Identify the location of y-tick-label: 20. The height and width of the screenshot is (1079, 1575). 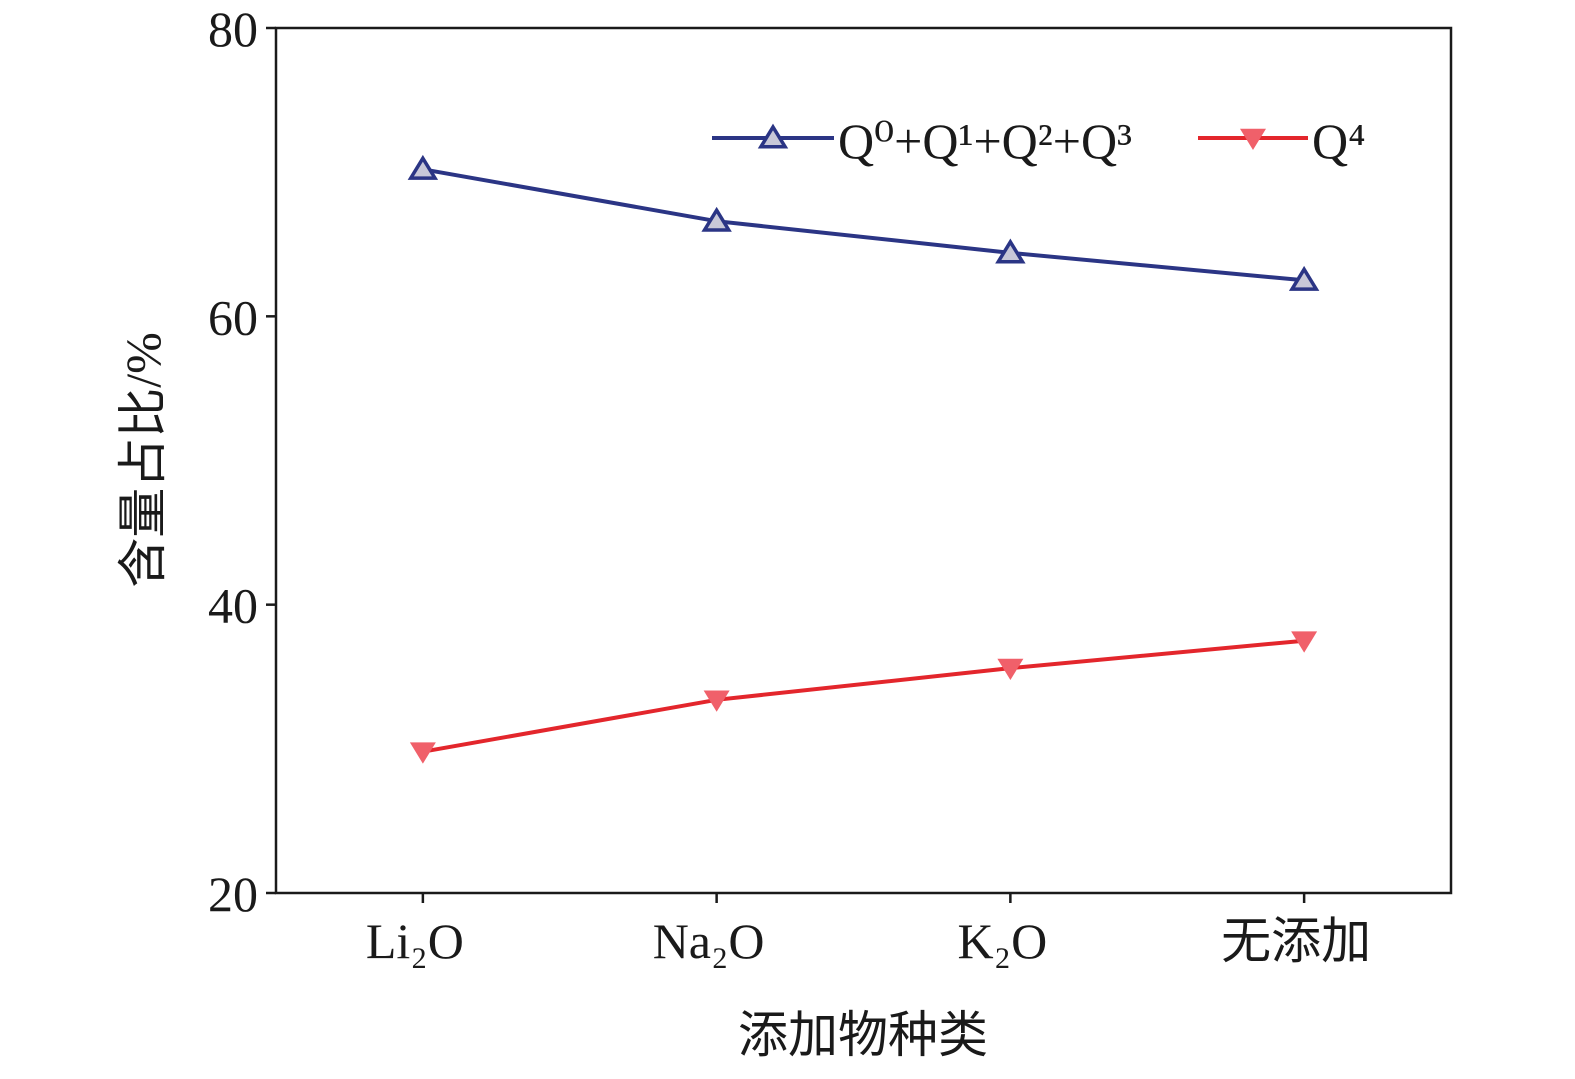
(233, 894).